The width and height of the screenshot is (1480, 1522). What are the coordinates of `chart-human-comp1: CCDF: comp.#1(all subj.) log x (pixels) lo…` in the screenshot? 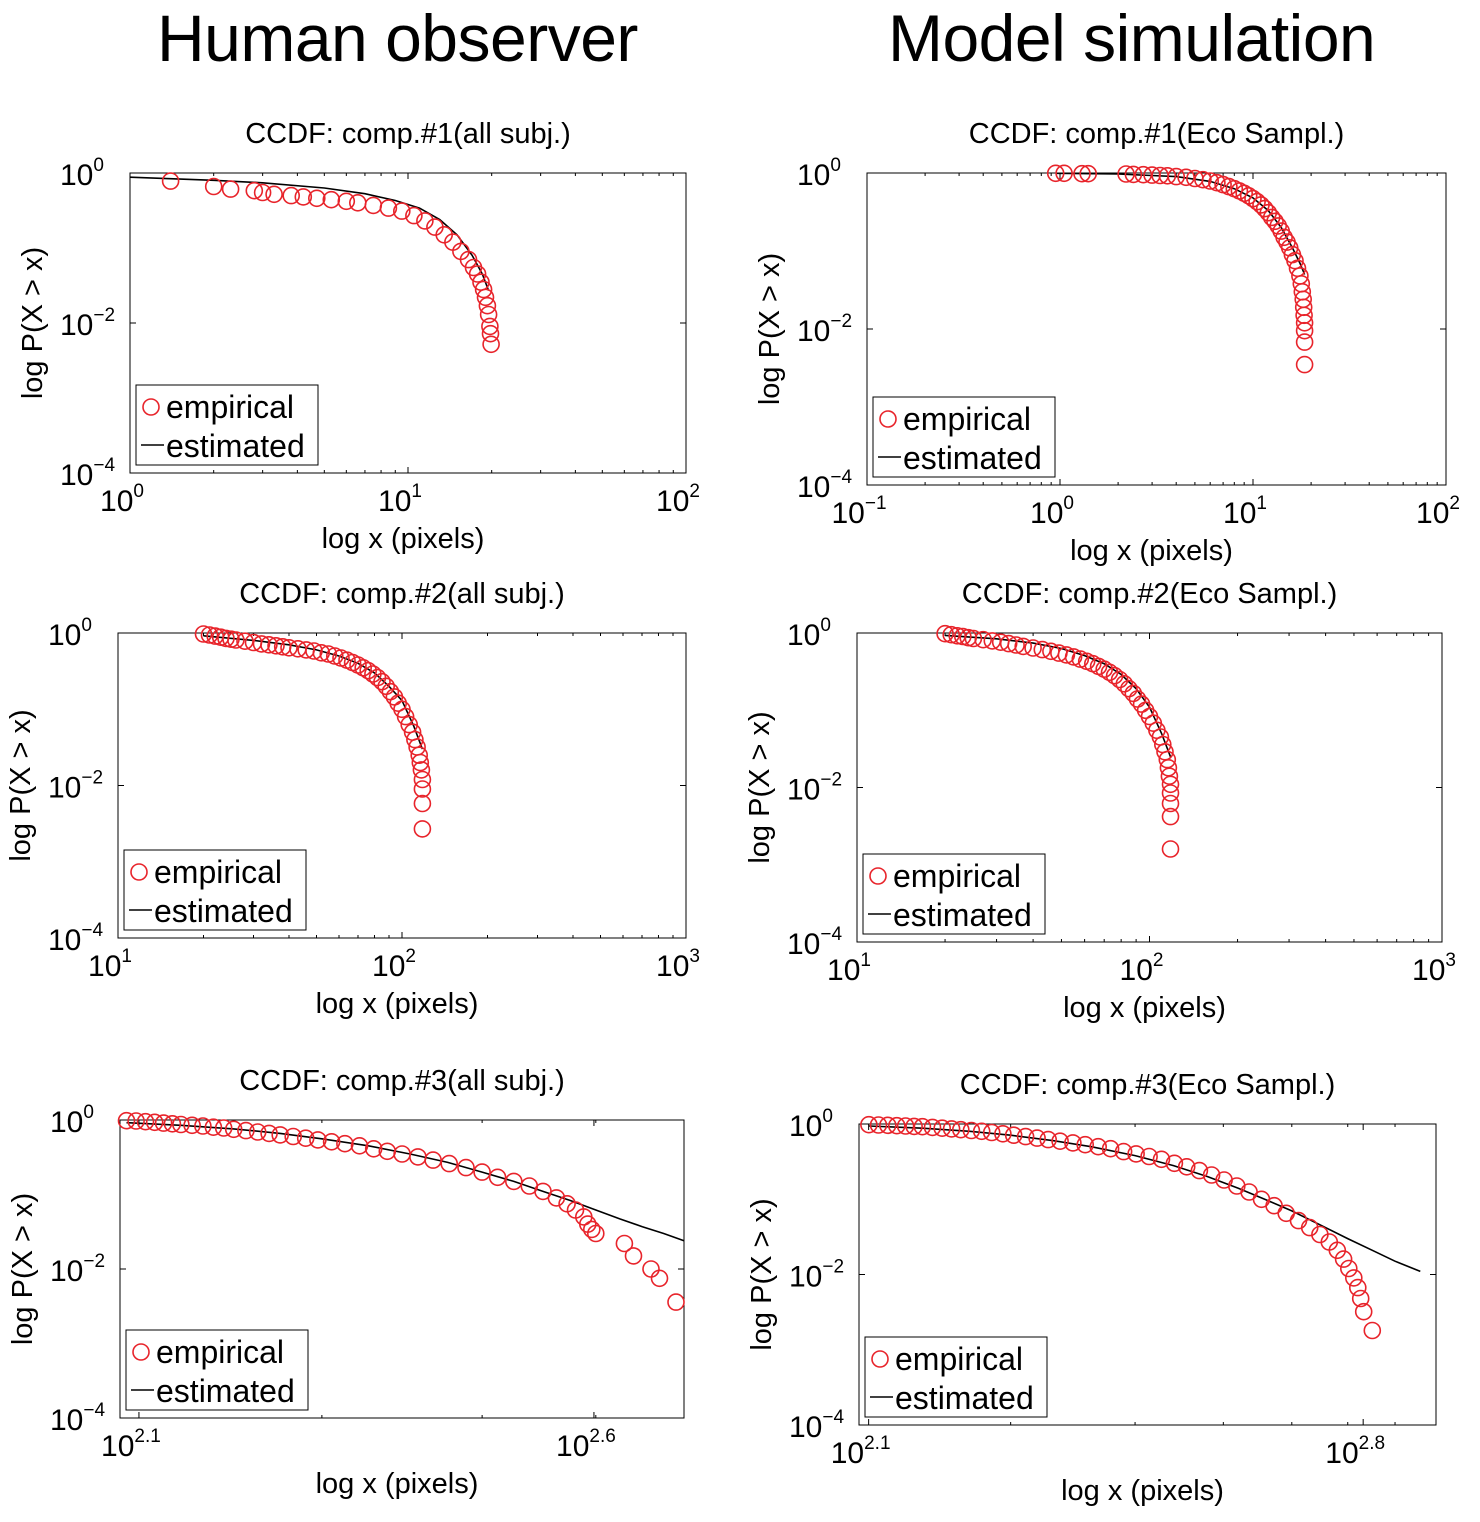 It's located at (358, 336).